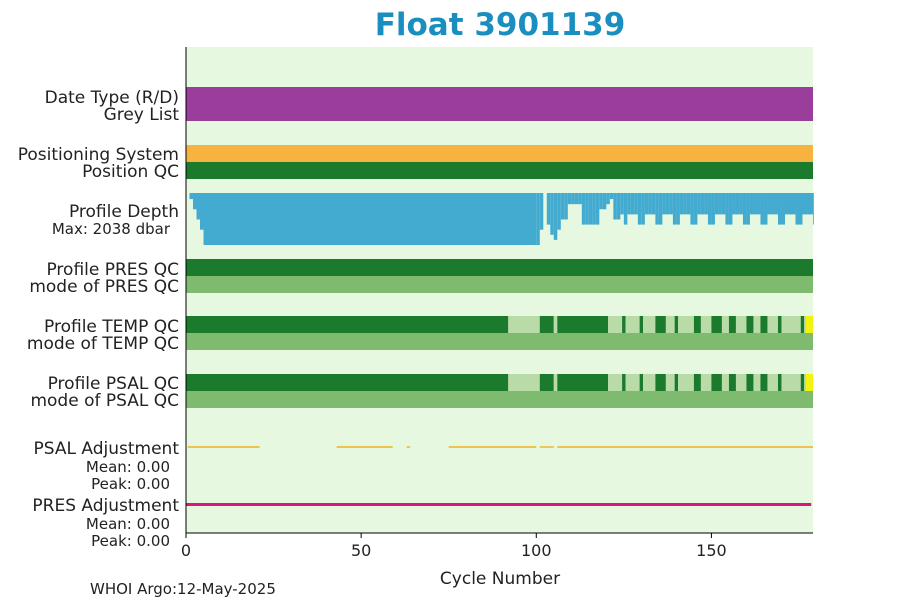 The width and height of the screenshot is (900, 600). Describe the element at coordinates (499, 104) in the screenshot. I see `grey-list-bar` at that location.